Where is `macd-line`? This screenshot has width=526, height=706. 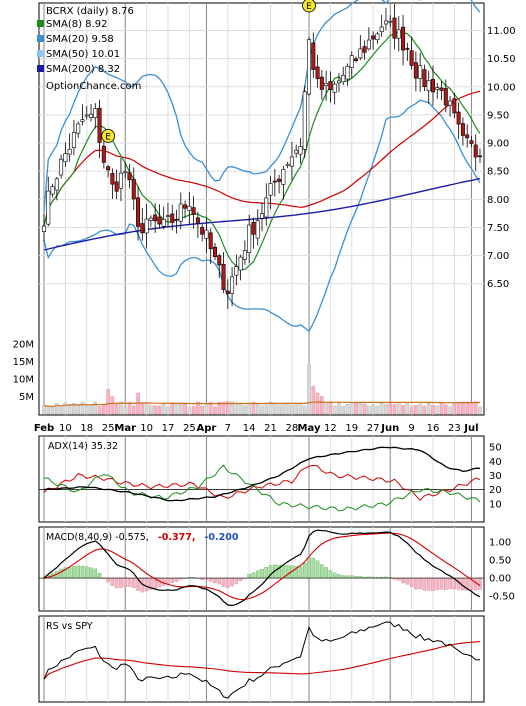 macd-line is located at coordinates (262, 568).